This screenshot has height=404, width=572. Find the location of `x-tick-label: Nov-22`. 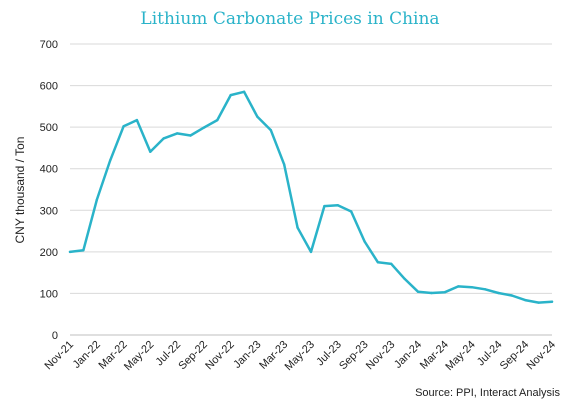

x-tick-label: Nov-22 is located at coordinates (220, 356).